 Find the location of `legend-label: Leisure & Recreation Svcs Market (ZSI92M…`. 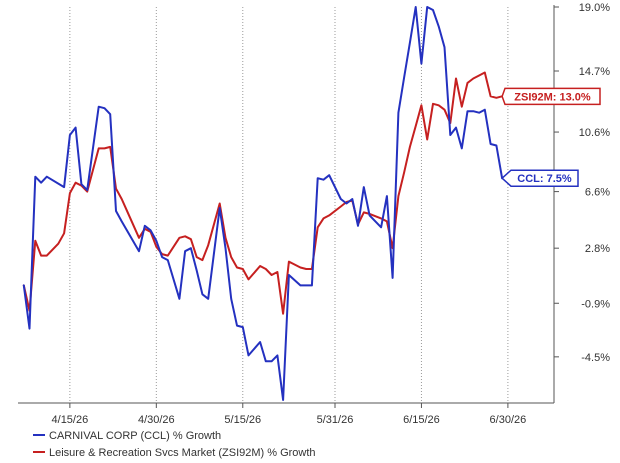

legend-label: Leisure & Recreation Svcs Market (ZSI92M… is located at coordinates (182, 453).